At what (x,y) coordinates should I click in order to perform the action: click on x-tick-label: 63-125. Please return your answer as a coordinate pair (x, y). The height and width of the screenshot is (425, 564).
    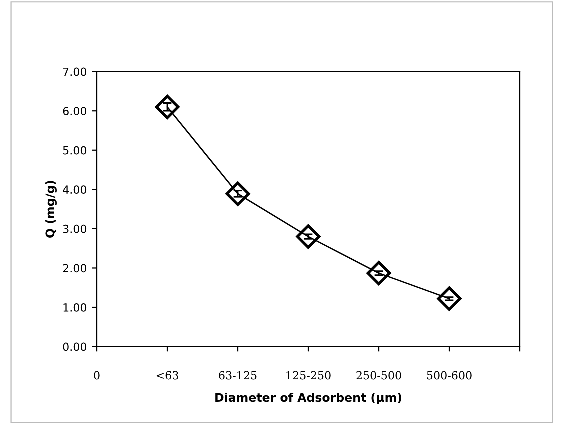
    Looking at the image, I should click on (238, 375).